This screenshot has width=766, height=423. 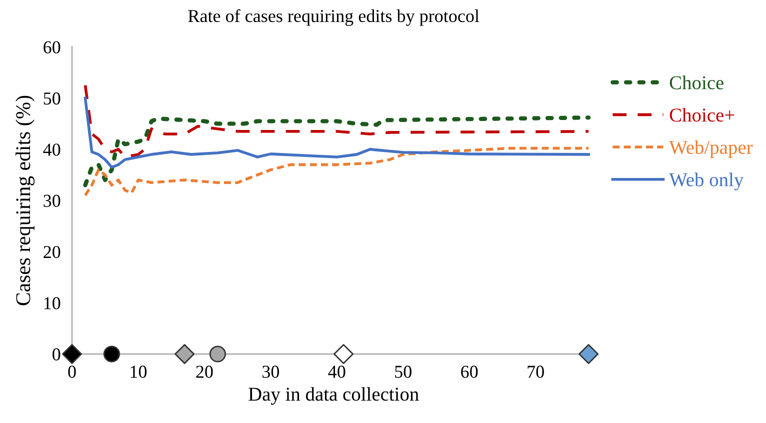 What do you see at coordinates (56, 354) in the screenshot?
I see `y-tick-label: 0` at bounding box center [56, 354].